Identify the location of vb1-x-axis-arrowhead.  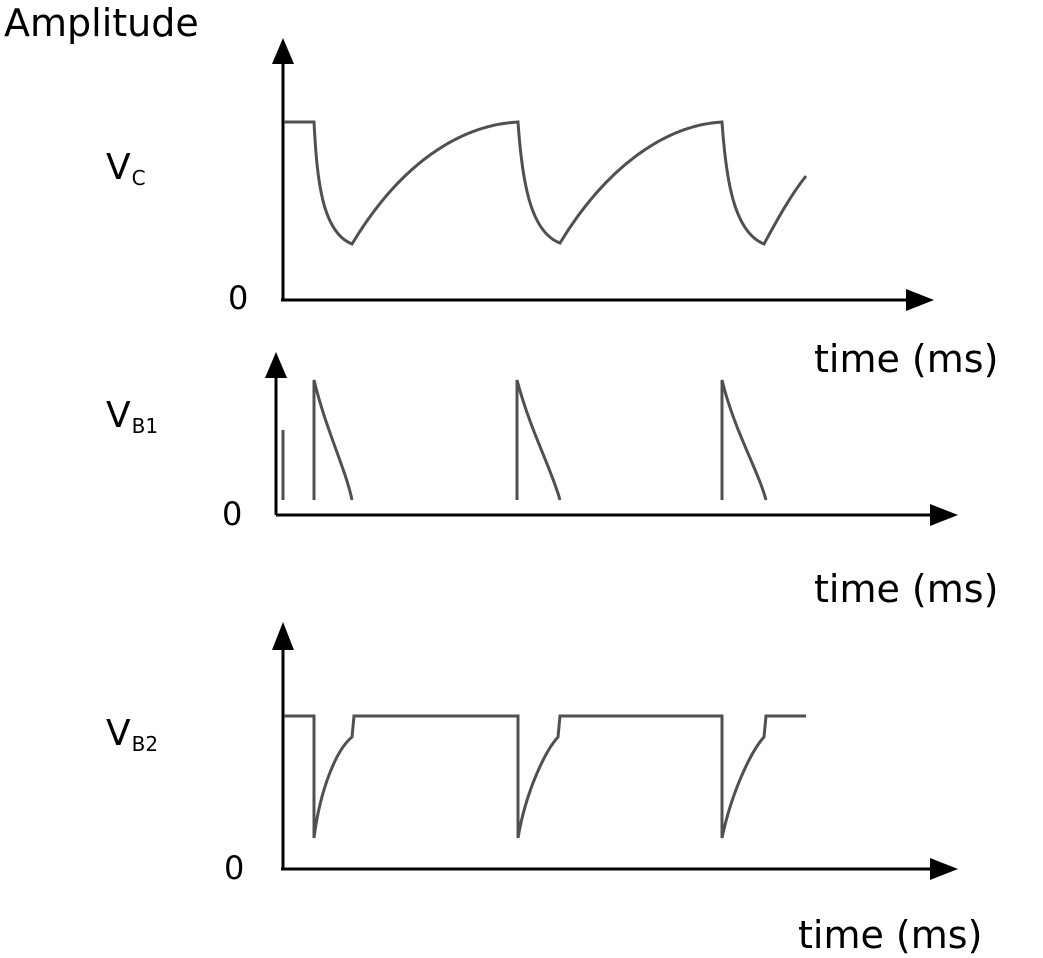
(944, 515).